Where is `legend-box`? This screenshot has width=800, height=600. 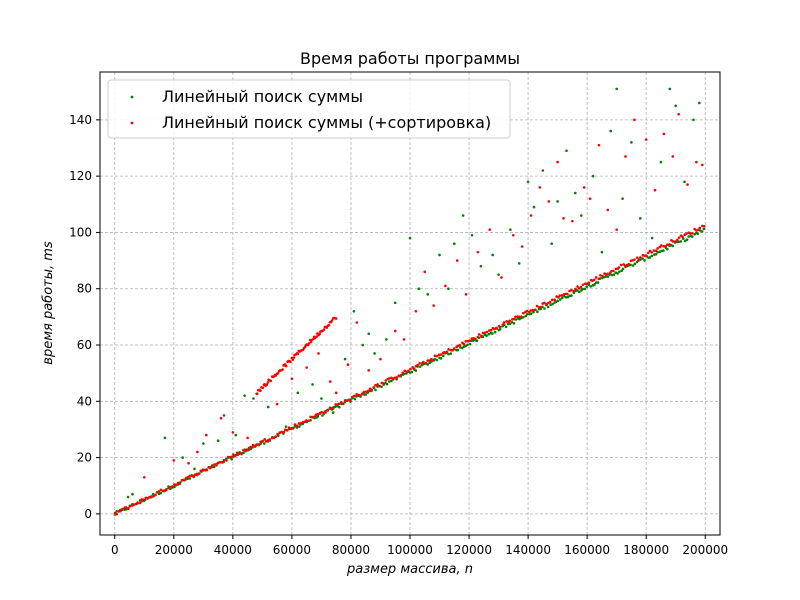 legend-box is located at coordinates (309, 109).